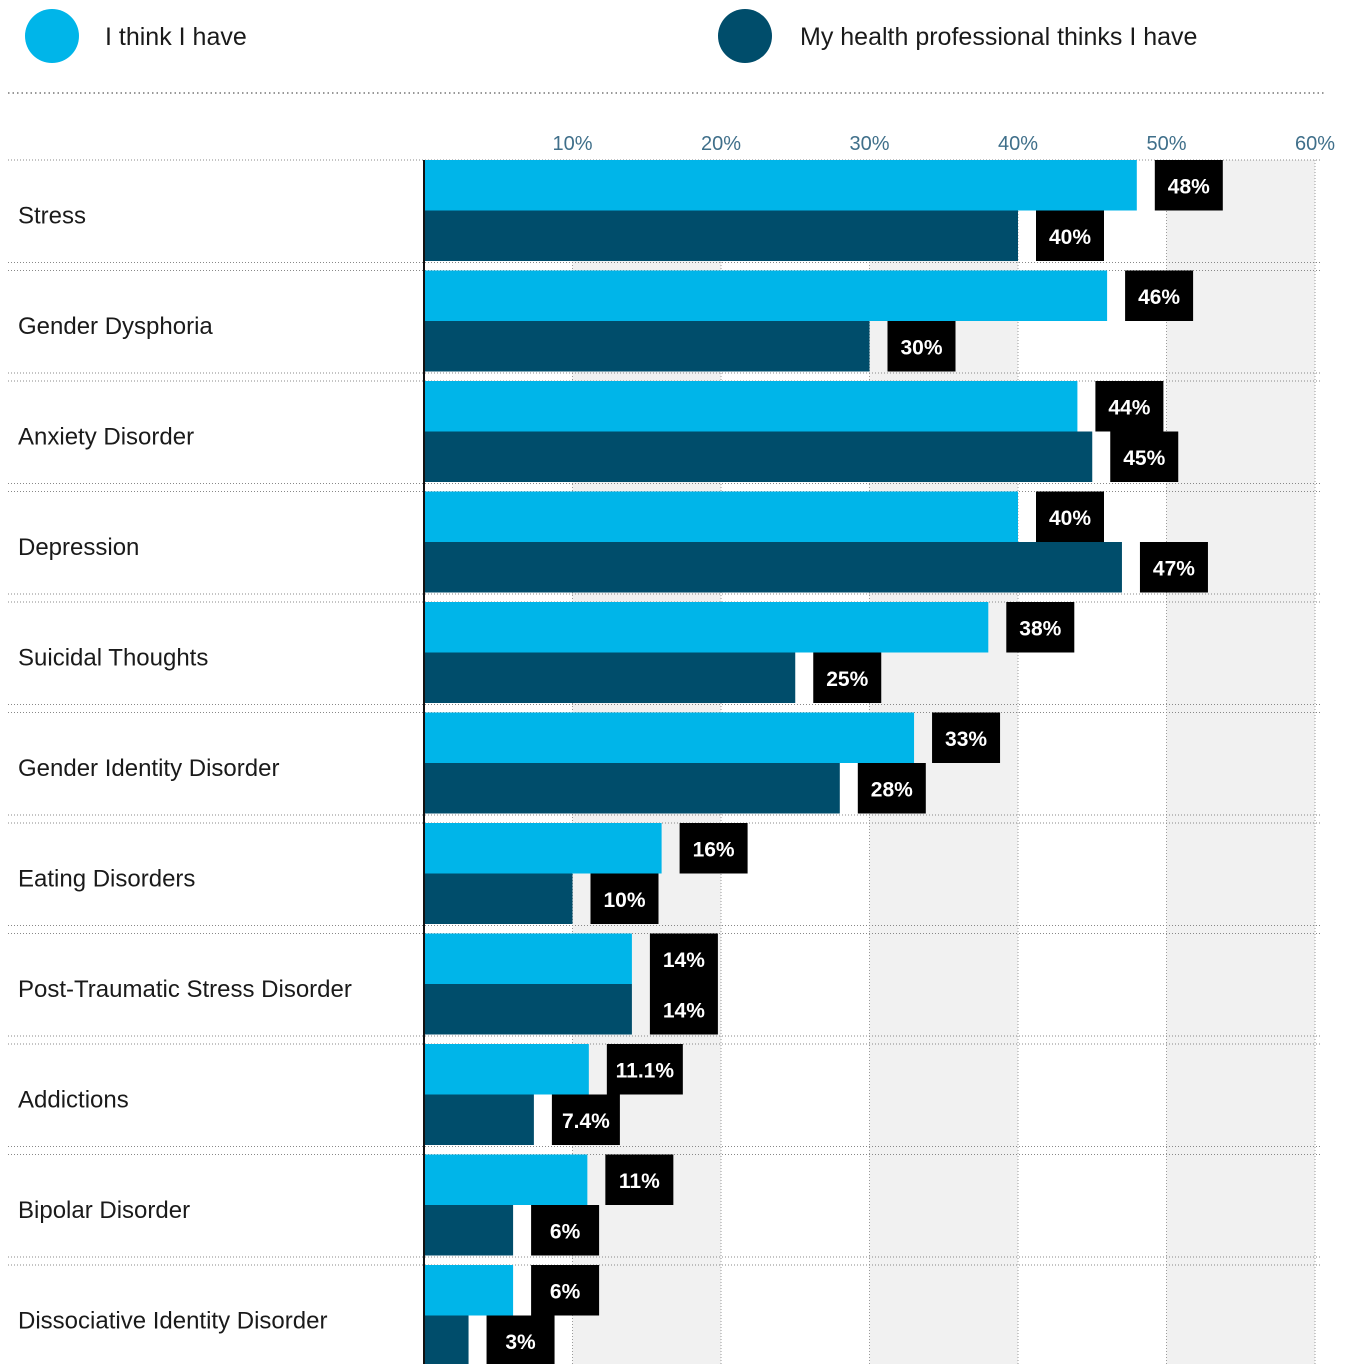  What do you see at coordinates (52, 215) in the screenshot?
I see `category-label: Stress` at bounding box center [52, 215].